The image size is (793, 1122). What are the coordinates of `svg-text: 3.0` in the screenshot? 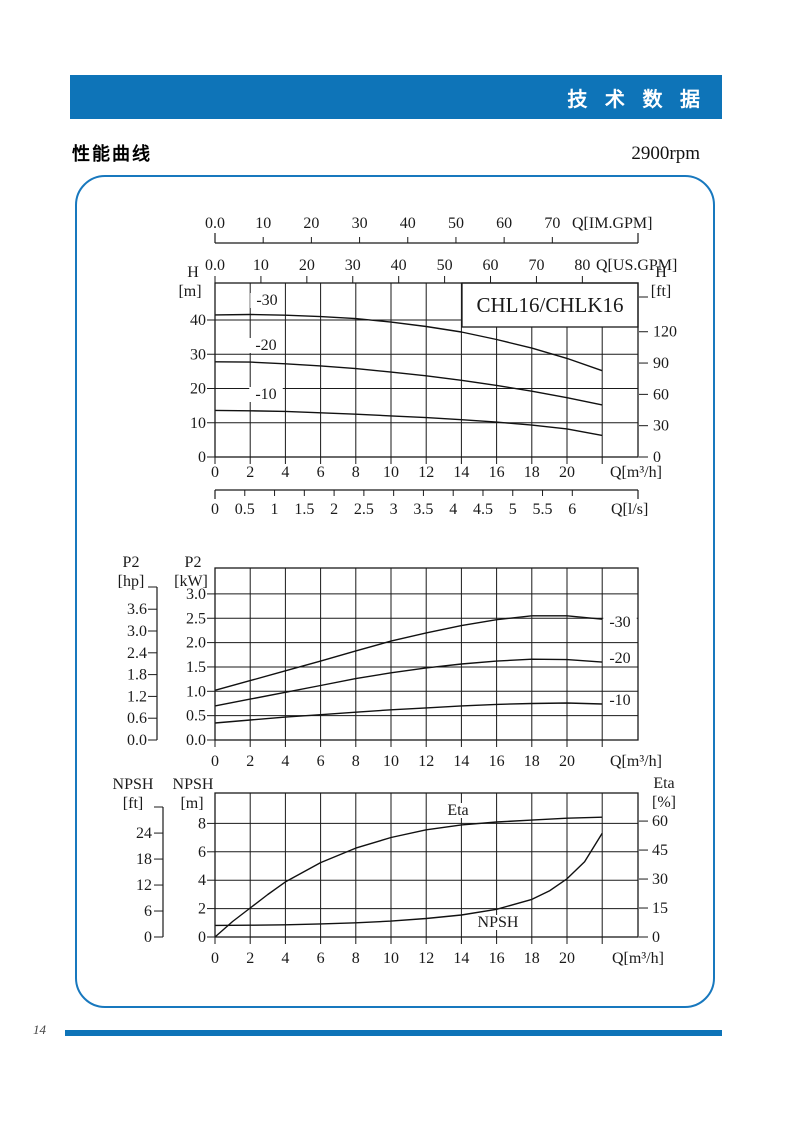 It's located at (196, 594).